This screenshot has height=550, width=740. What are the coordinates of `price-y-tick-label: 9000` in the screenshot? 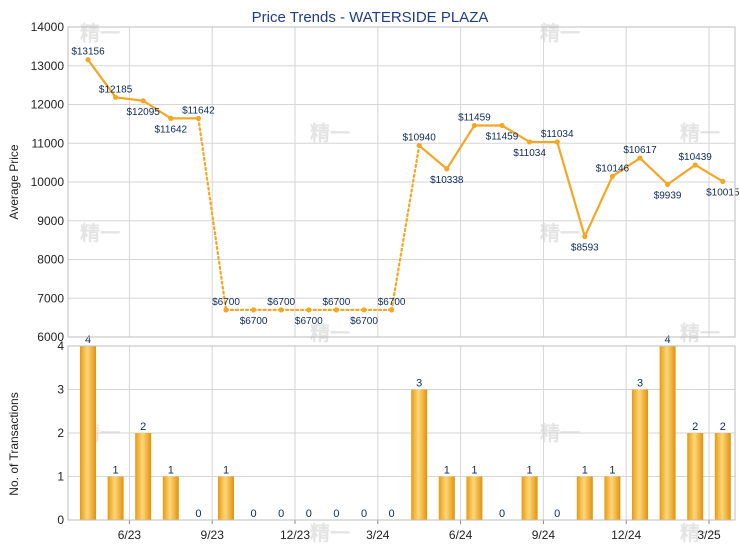 It's located at (50, 221).